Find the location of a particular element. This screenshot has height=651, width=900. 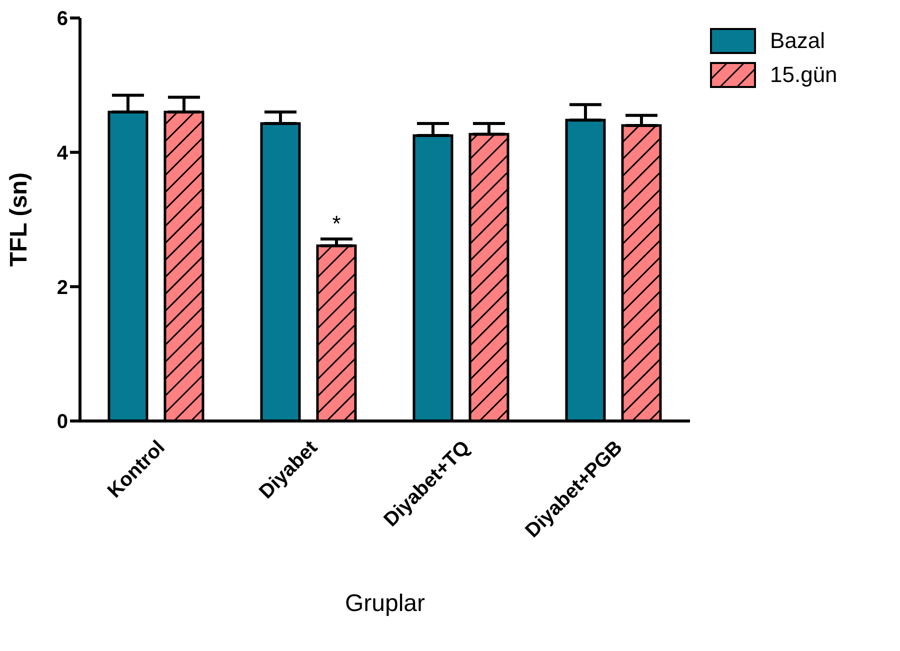

y-tick-label: 2 is located at coordinates (62, 287).